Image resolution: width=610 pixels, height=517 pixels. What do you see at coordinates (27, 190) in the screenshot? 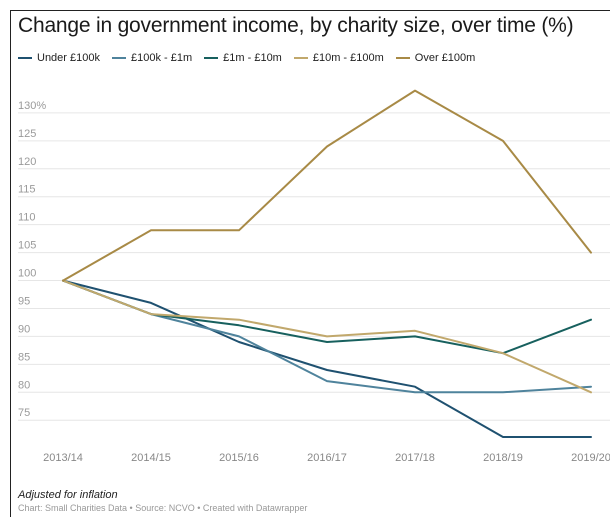
I see `y-tick-label: 115` at bounding box center [27, 190].